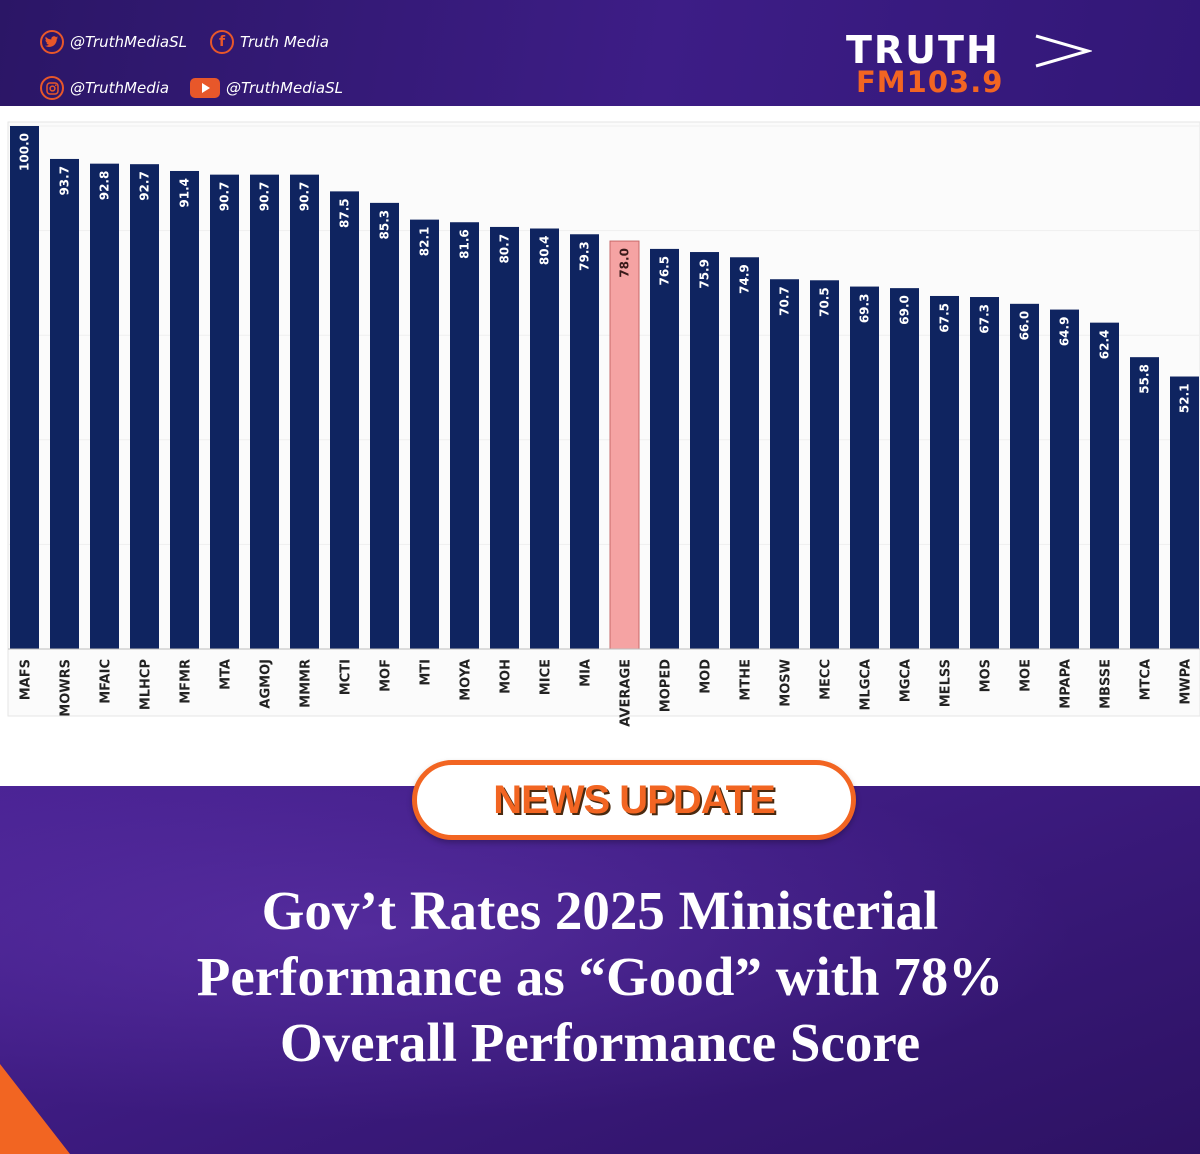  What do you see at coordinates (185, 193) in the screenshot?
I see `value-label-mfmr: 91.4` at bounding box center [185, 193].